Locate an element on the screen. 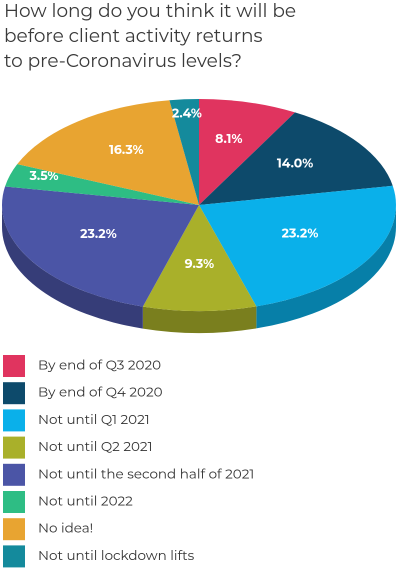  legend-label: By end of Q3 2020 is located at coordinates (99, 366).